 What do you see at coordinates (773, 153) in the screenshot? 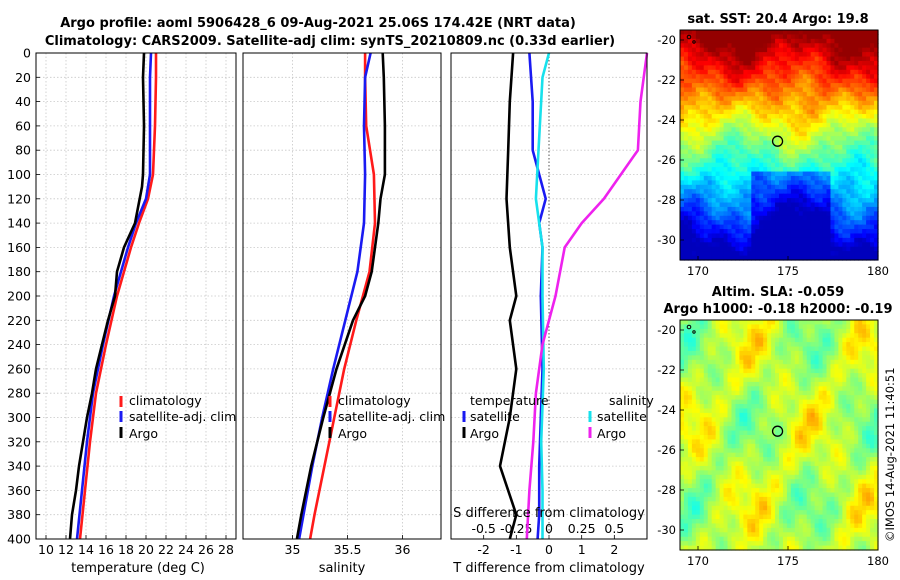
I see `sst-map: 170 175 180-20-22-24-26-28-30` at bounding box center [773, 153].